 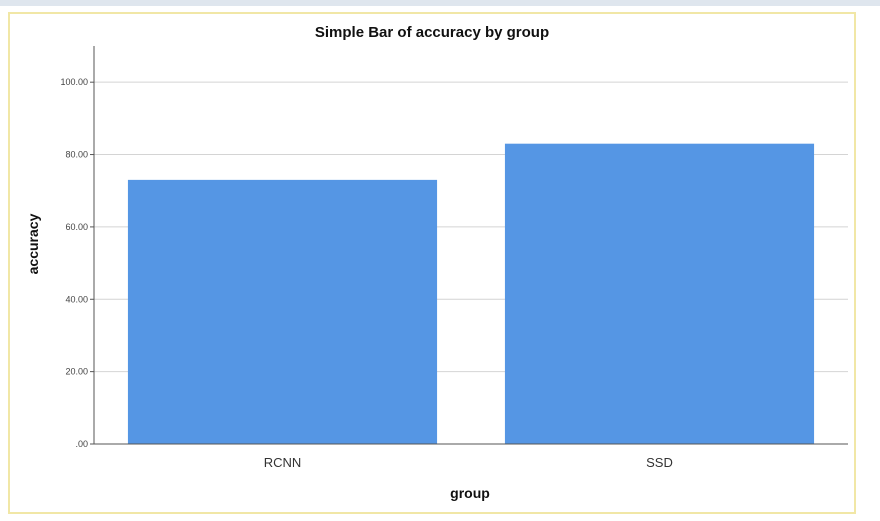 I want to click on x-axis-ticks: RCNN SSD, so click(x=468, y=462).